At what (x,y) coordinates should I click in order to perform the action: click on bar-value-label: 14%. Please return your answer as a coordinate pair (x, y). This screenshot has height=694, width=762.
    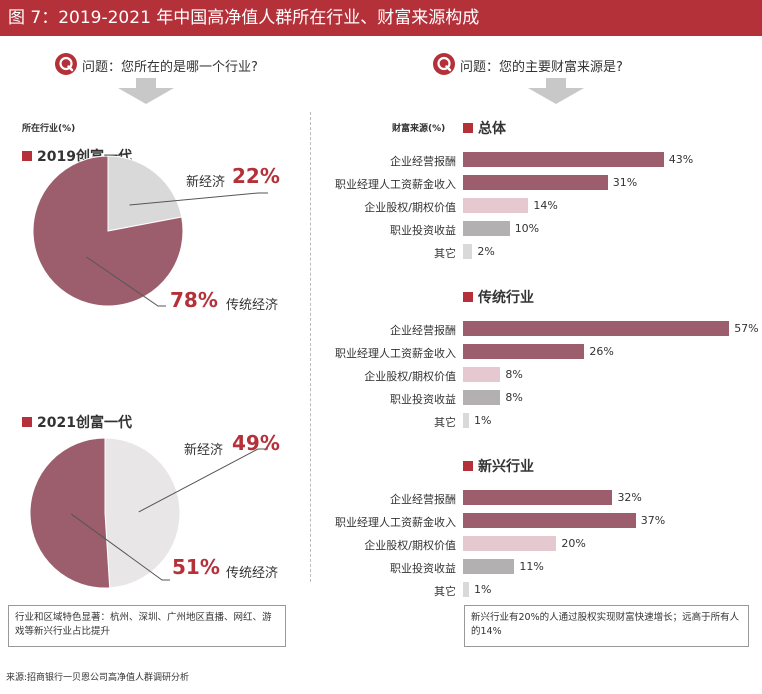
    Looking at the image, I should click on (545, 205).